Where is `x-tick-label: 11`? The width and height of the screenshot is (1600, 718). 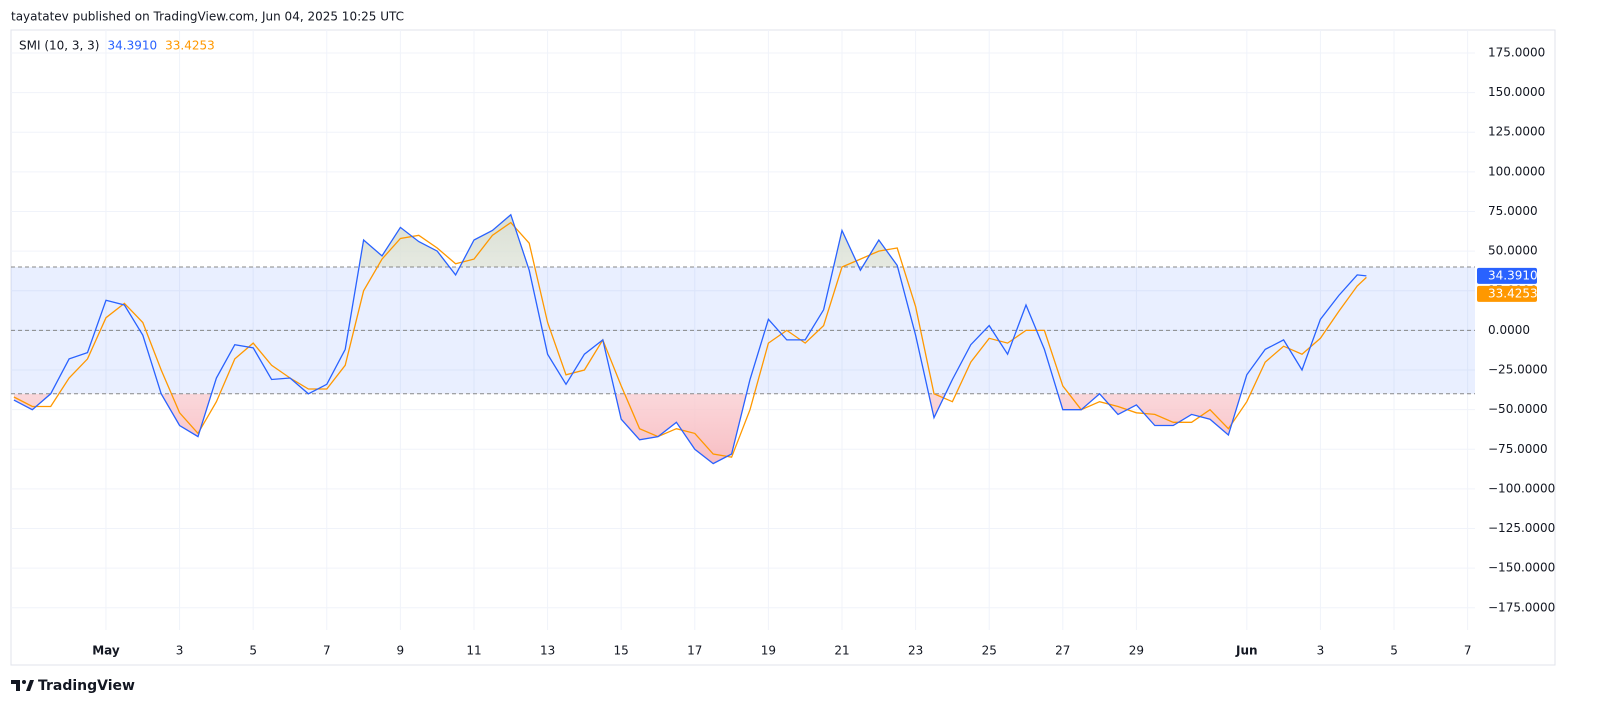
x-tick-label: 11 is located at coordinates (473, 651).